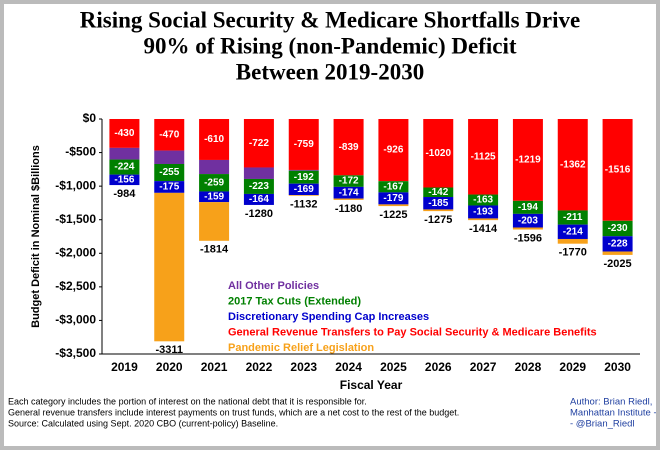 This screenshot has height=450, width=660. Describe the element at coordinates (611, 402) in the screenshot. I see `author: Author: Brian Riedl,` at that location.